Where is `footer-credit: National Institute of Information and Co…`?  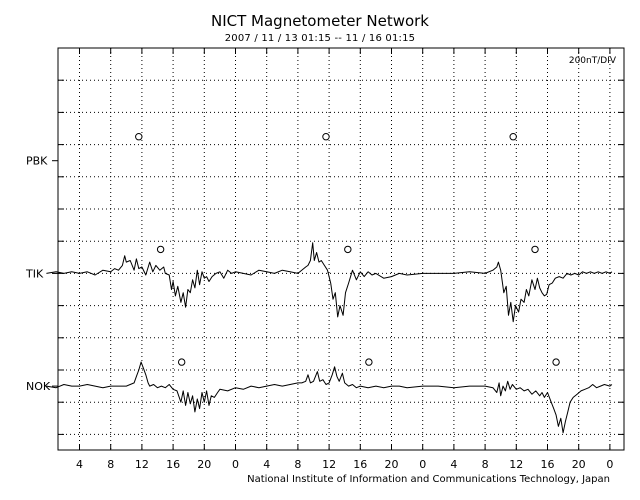 footer-credit: National Institute of Information and Co… is located at coordinates (428, 479).